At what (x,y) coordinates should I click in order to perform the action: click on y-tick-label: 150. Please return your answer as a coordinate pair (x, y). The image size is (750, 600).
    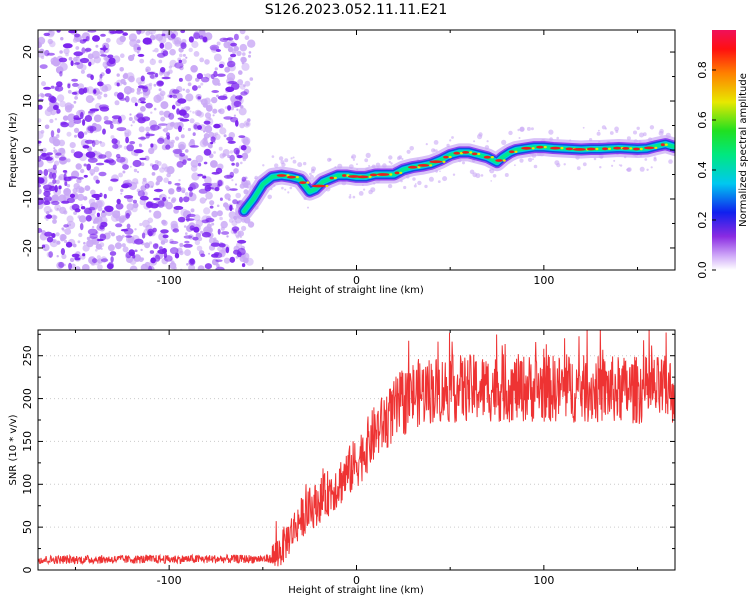
    Looking at the image, I should click on (27, 441).